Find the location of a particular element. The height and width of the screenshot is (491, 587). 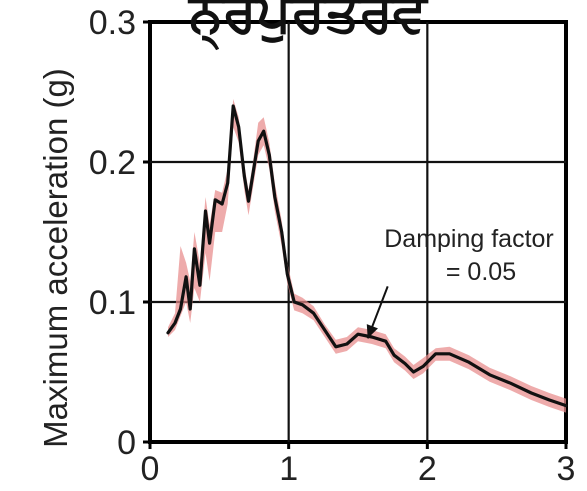

x-tick-label: 2 is located at coordinates (427, 469).